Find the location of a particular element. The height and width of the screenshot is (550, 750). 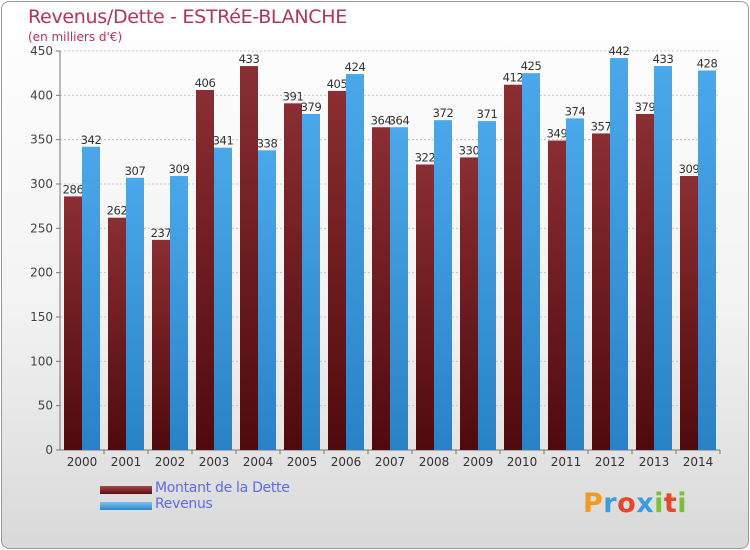

bar-revenus-2014 is located at coordinates (707, 260).